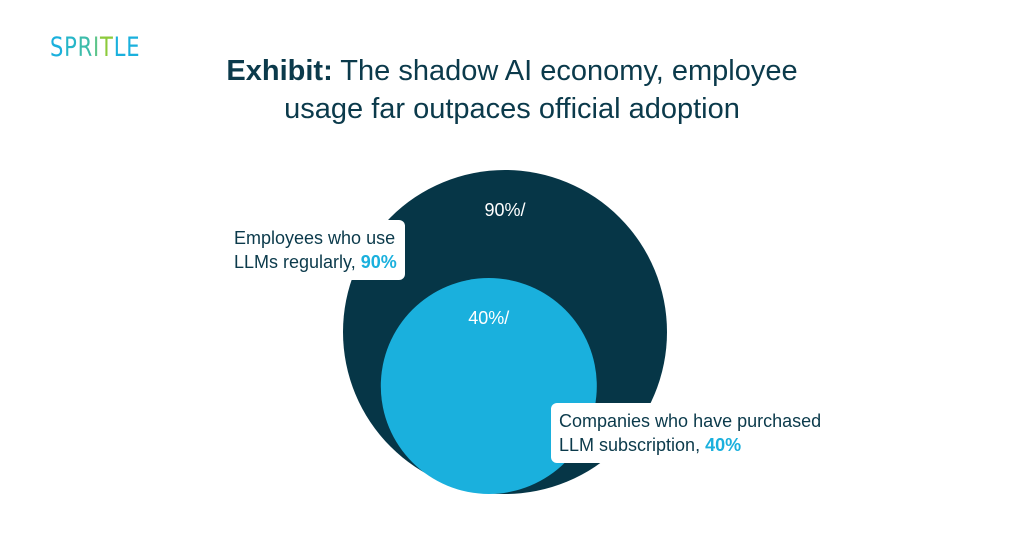  I want to click on callout-employees: Employees who use LLMs regularly, 90%, so click(315, 250).